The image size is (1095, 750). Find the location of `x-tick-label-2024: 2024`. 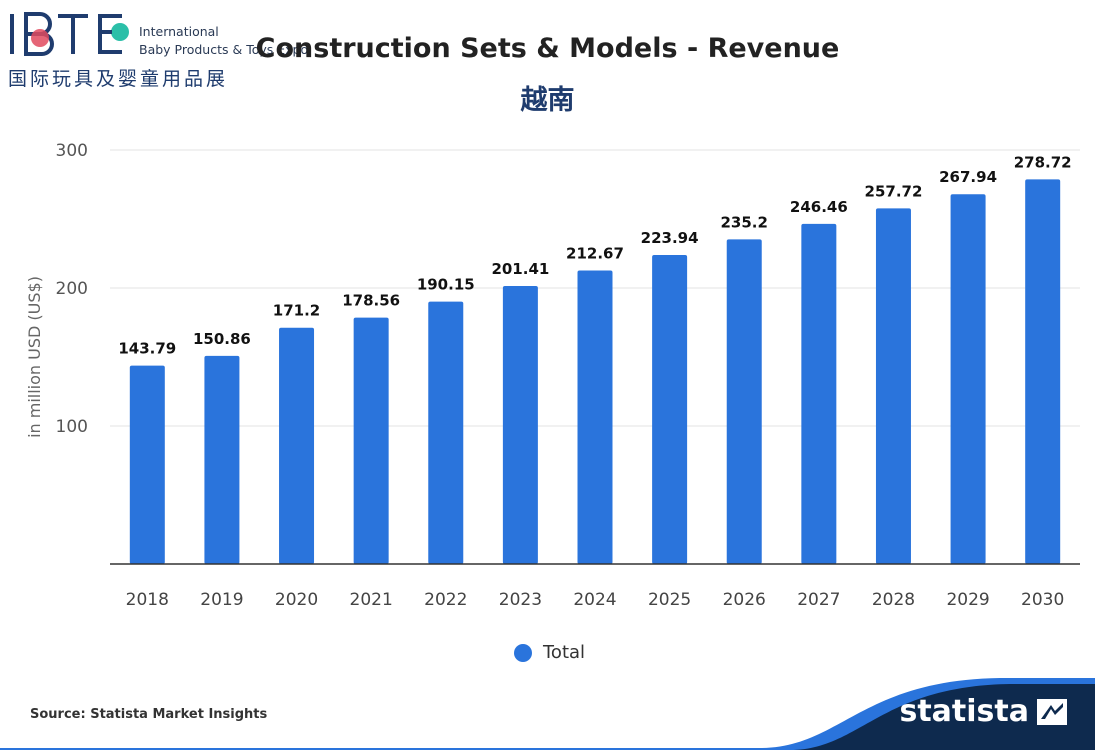

x-tick-label-2024: 2024 is located at coordinates (594, 600).